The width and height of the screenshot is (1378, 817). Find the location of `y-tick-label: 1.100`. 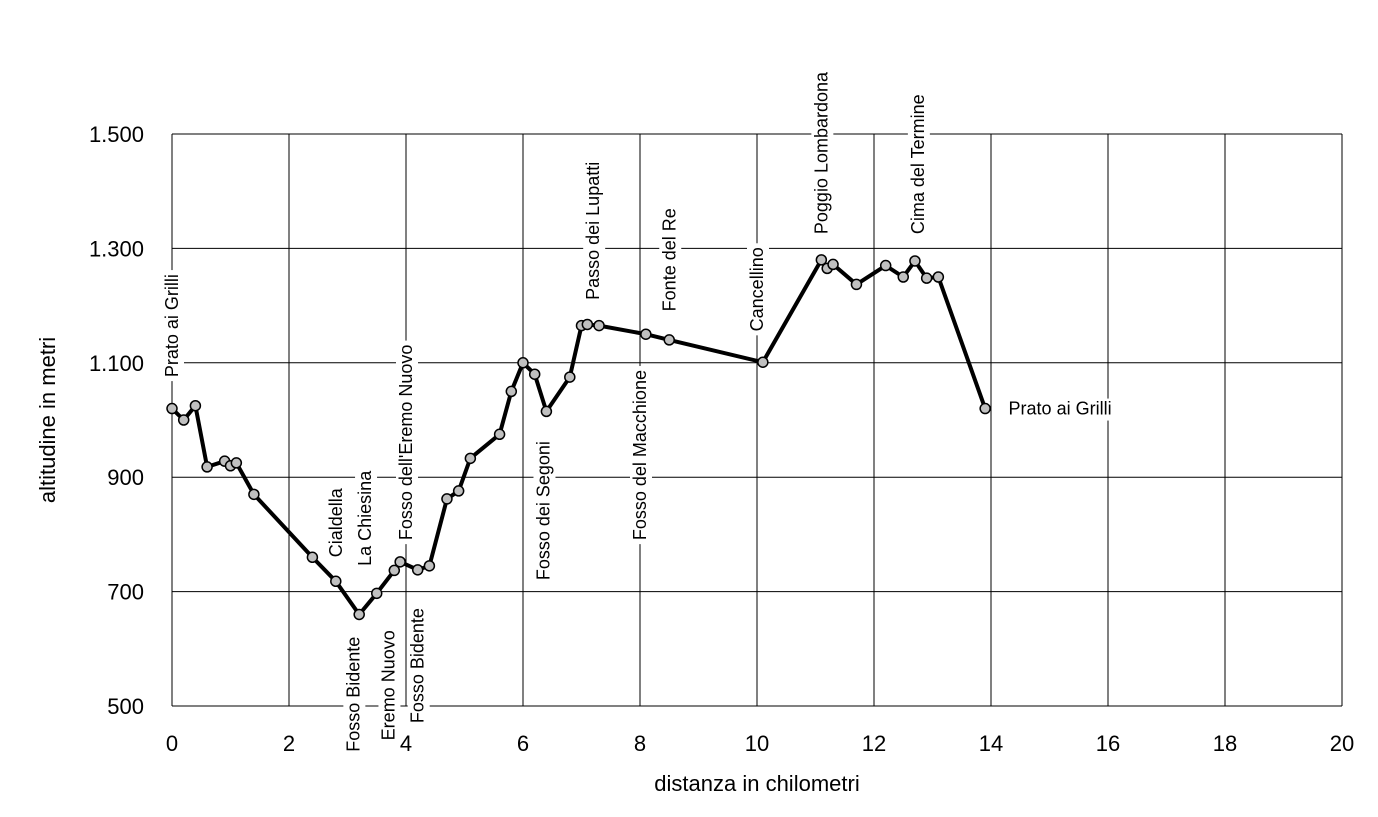

y-tick-label: 1.100 is located at coordinates (116, 363).